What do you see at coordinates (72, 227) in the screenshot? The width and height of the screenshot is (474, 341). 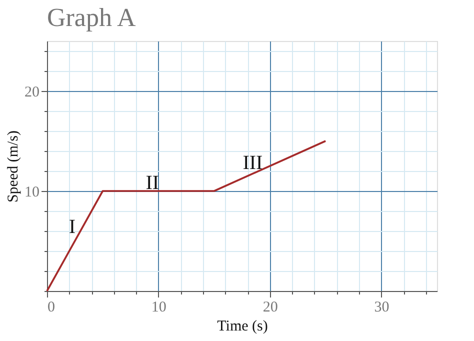 I see `annotation: I` at bounding box center [72, 227].